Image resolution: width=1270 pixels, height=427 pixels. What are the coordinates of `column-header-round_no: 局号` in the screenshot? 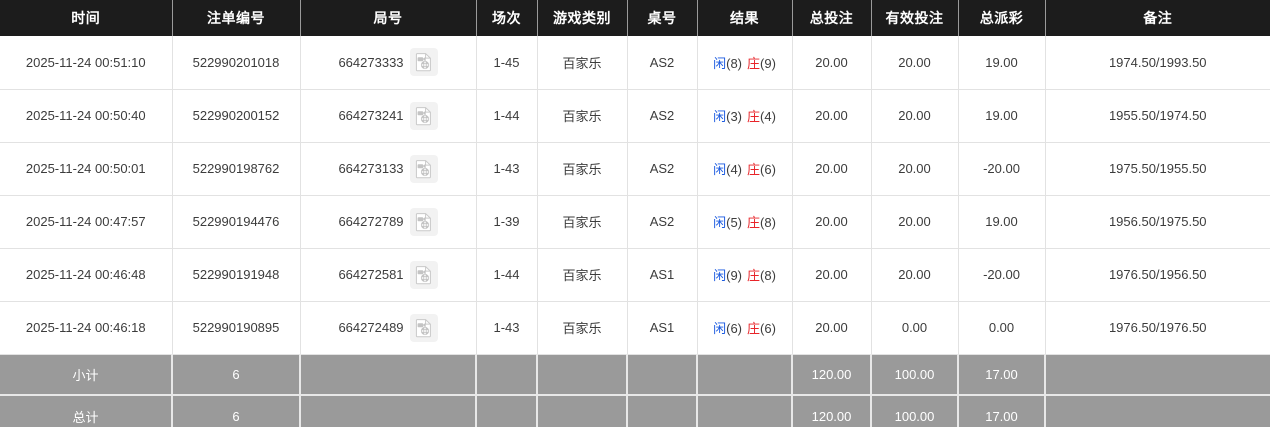 It's located at (388, 18).